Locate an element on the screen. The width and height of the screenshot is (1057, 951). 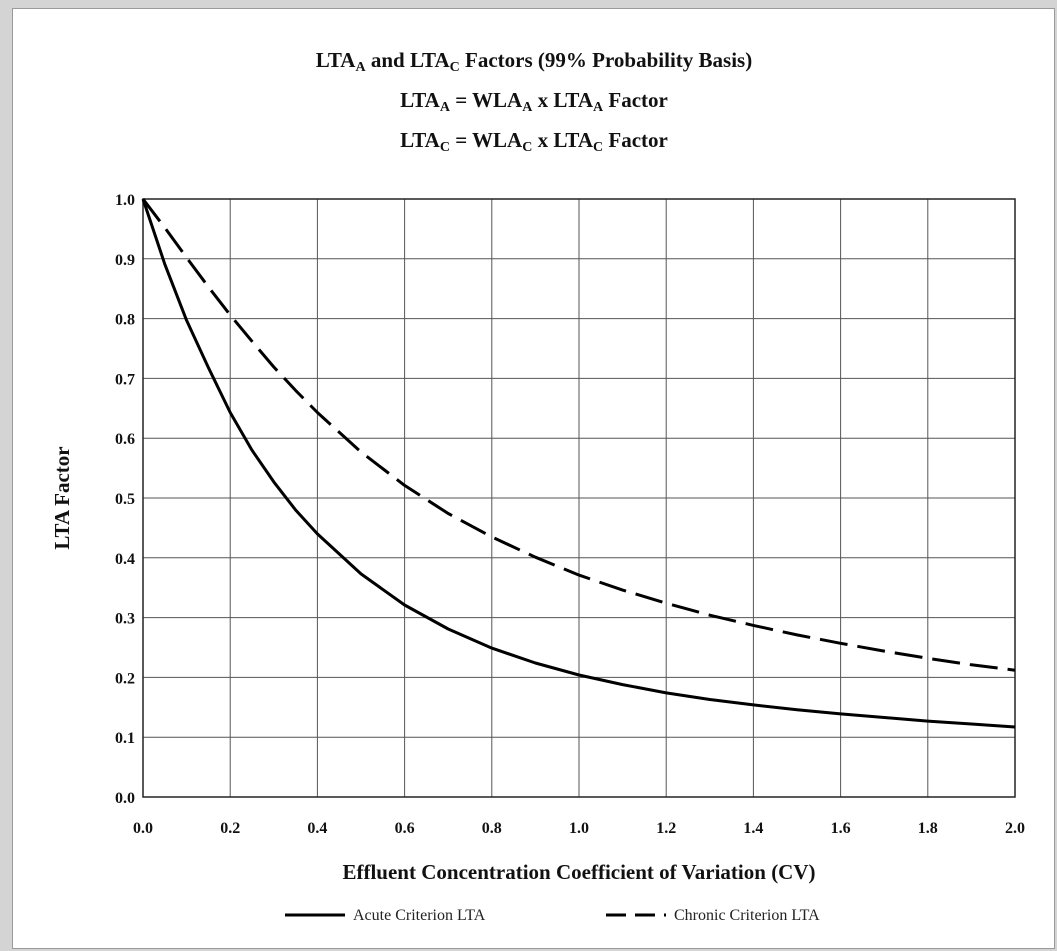
x-tick-label: 0.0 is located at coordinates (143, 828).